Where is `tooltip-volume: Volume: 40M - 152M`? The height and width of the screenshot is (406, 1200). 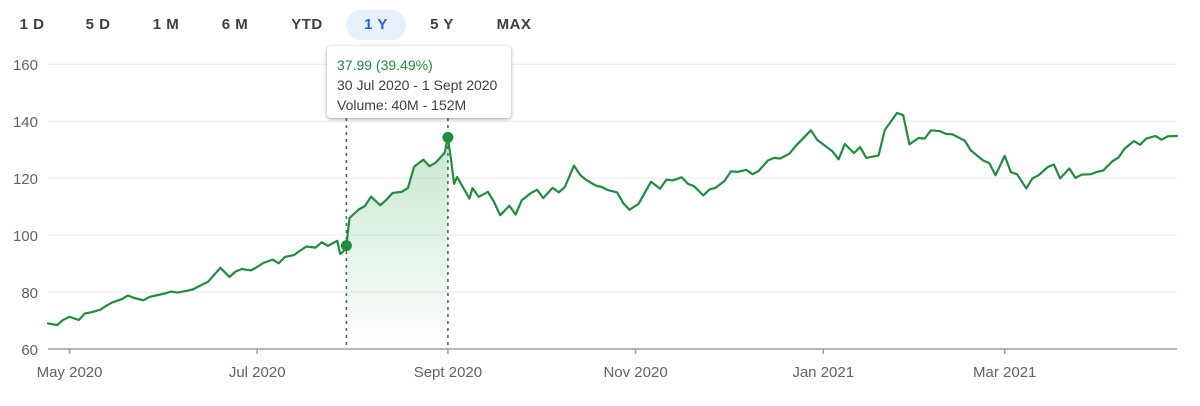
tooltip-volume: Volume: 40M - 152M is located at coordinates (402, 105).